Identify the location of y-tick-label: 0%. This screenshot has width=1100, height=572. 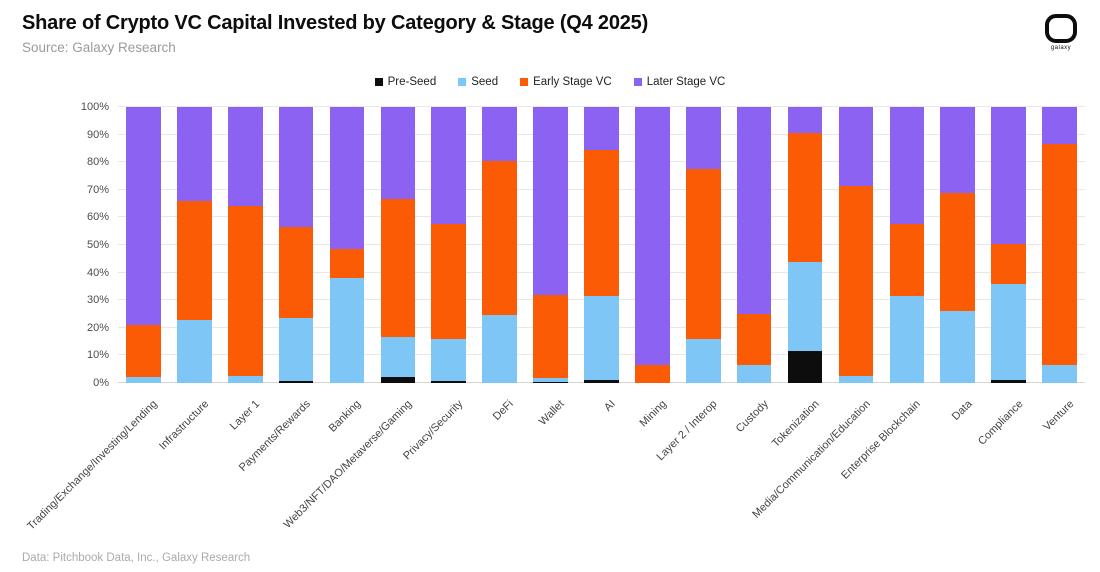
(101, 383).